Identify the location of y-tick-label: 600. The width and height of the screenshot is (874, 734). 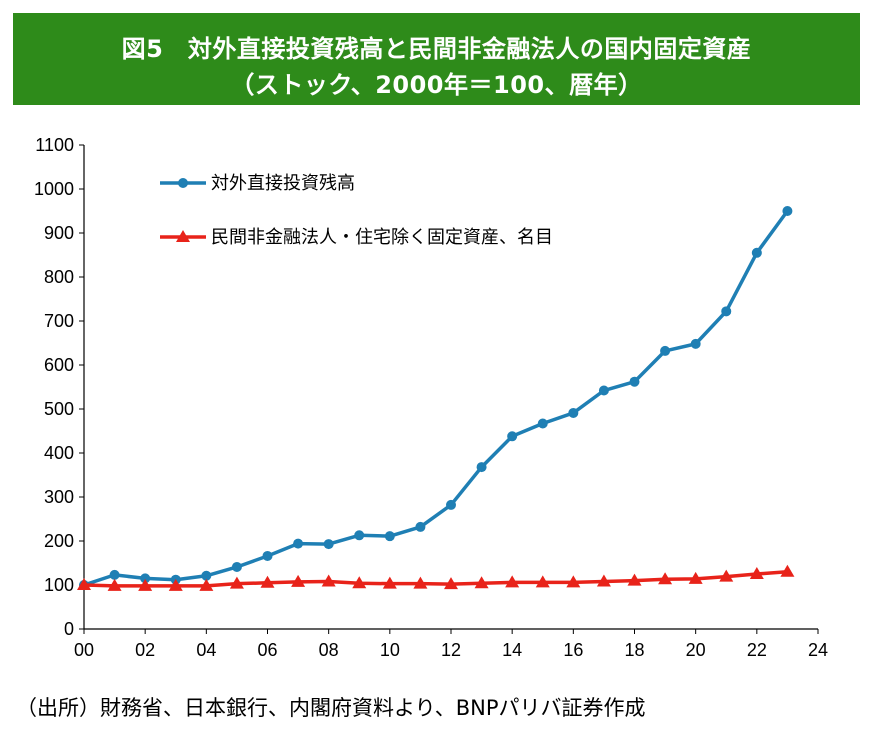
(59, 365).